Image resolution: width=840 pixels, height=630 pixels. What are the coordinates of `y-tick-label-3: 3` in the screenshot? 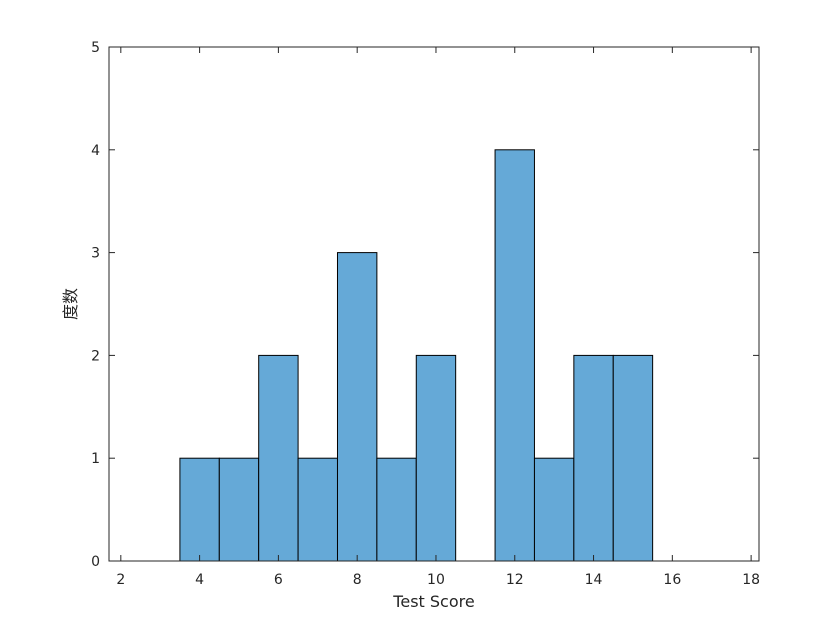 It's located at (95, 254).